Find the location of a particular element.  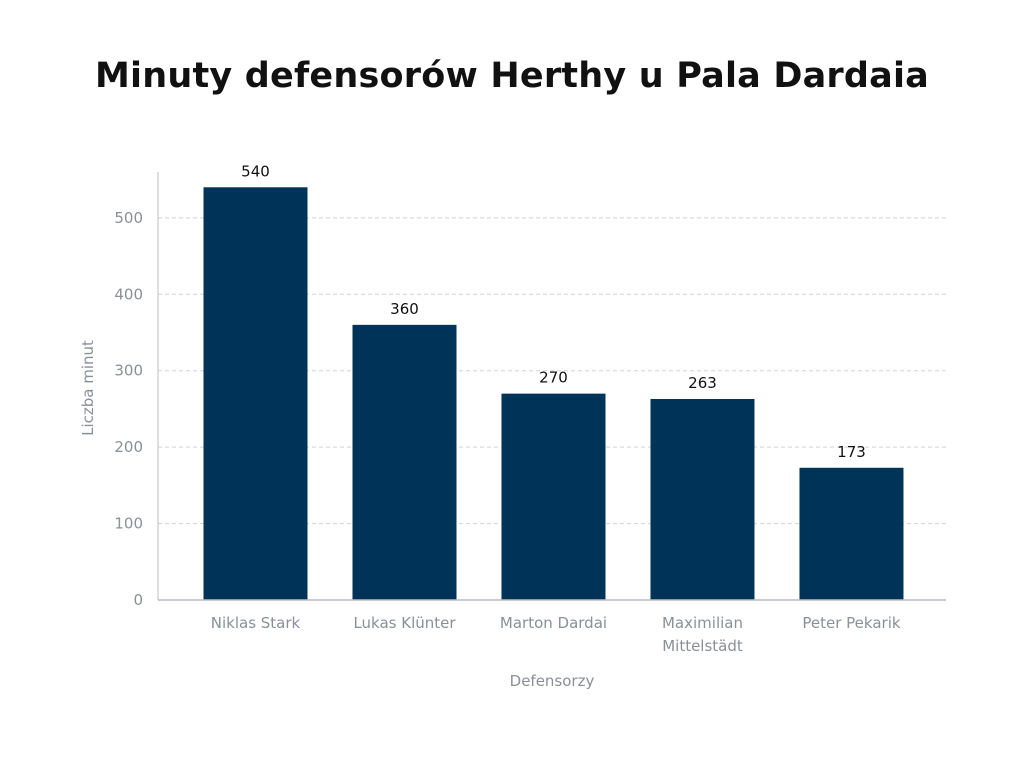

y-tick-label: 400 is located at coordinates (128, 294).